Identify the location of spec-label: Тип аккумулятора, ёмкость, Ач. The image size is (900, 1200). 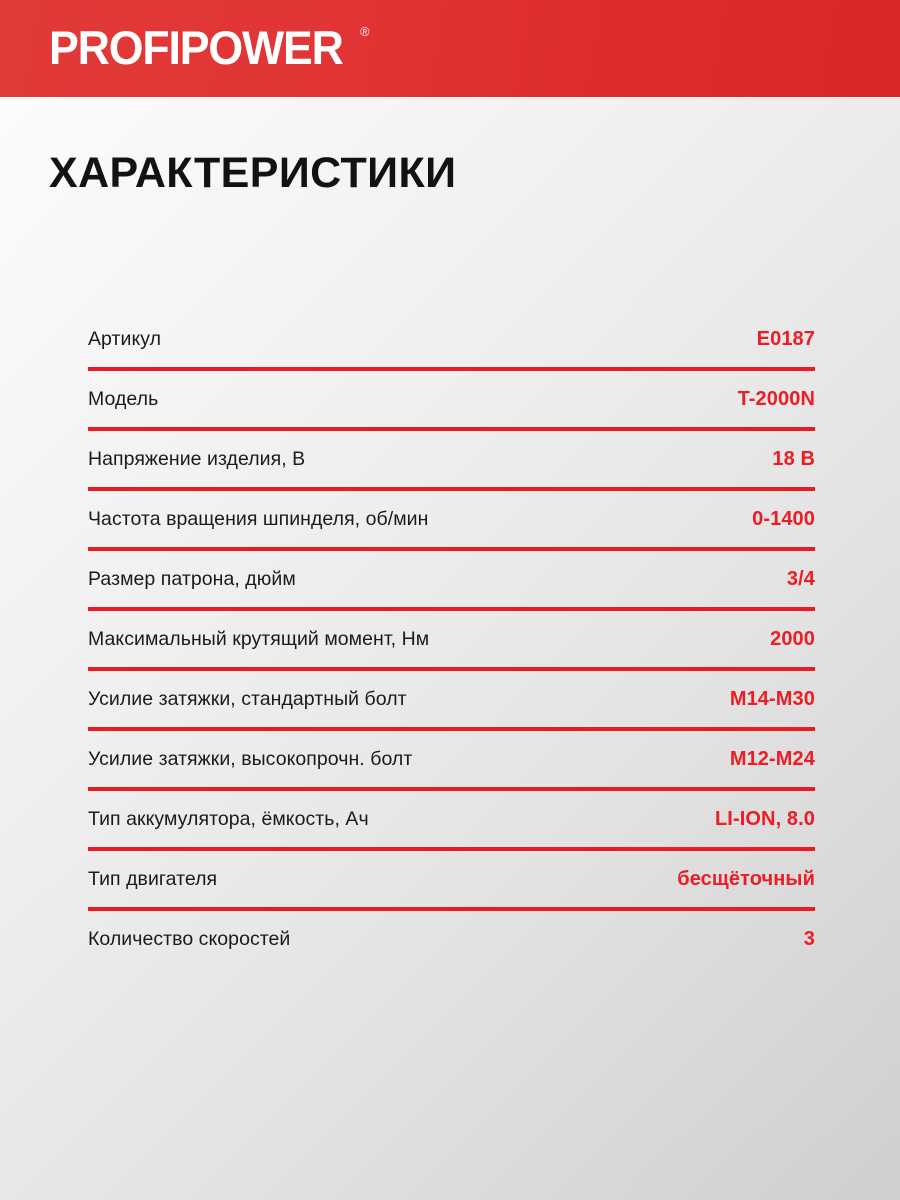
(228, 819).